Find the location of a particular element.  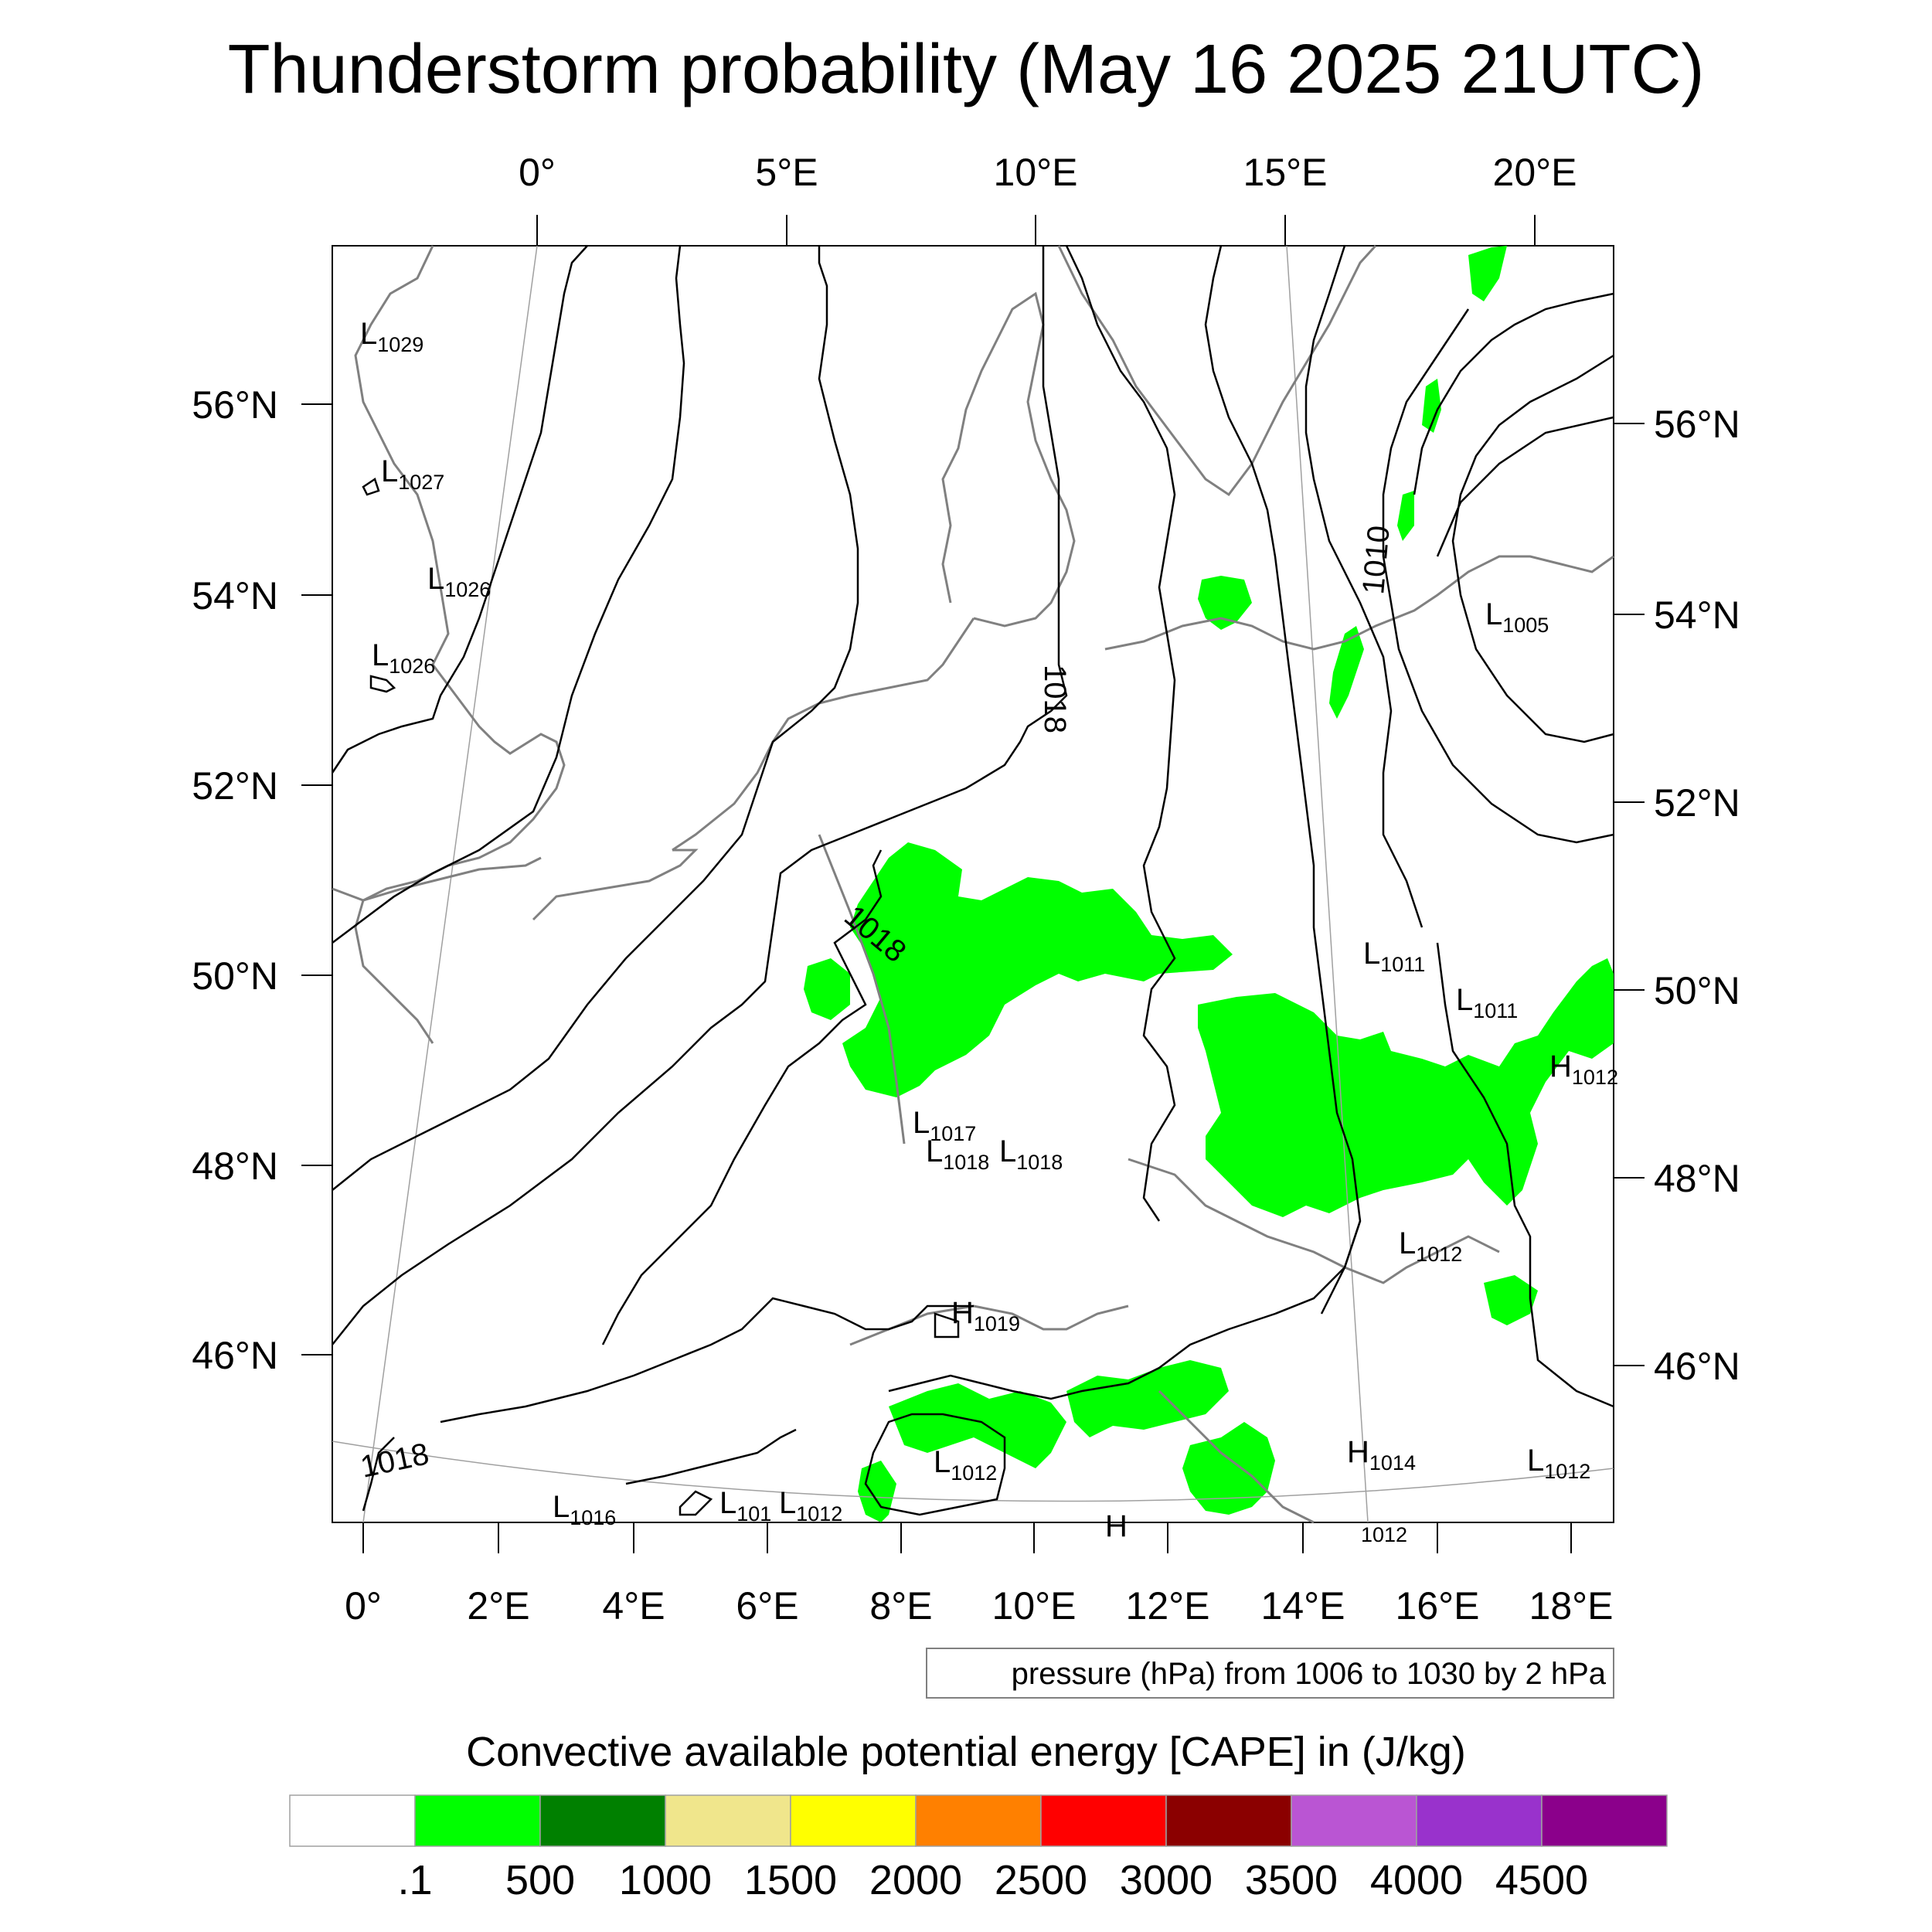

cape-region-poland is located at coordinates (1347, 673).